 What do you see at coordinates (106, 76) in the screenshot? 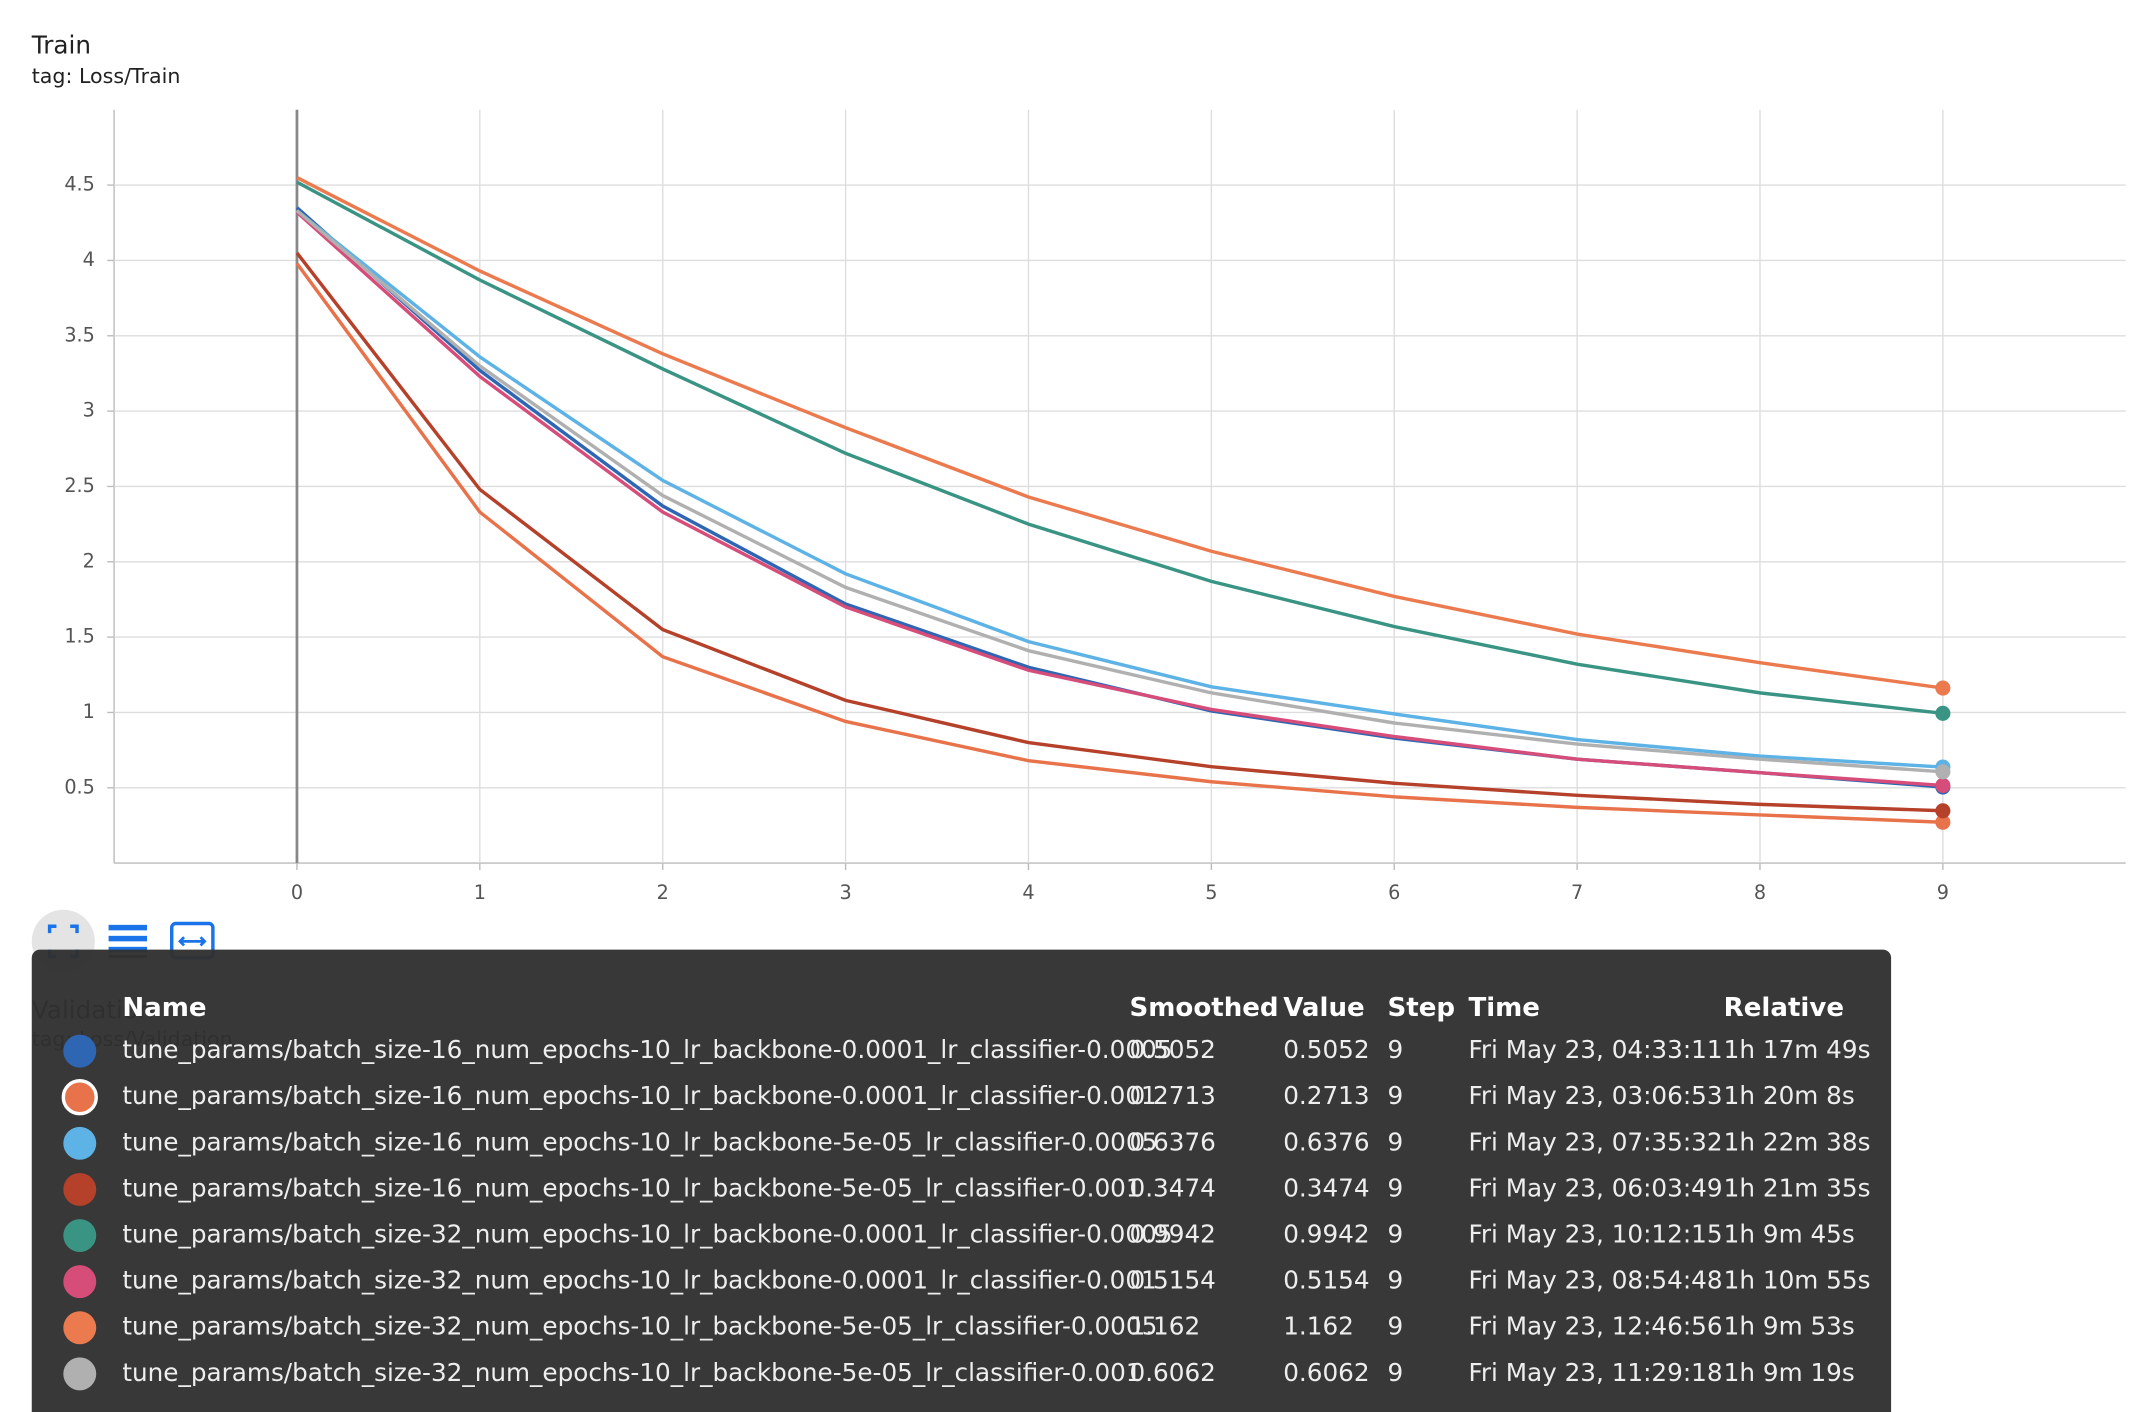
I see `chart-tag: tag: Loss/Train` at bounding box center [106, 76].